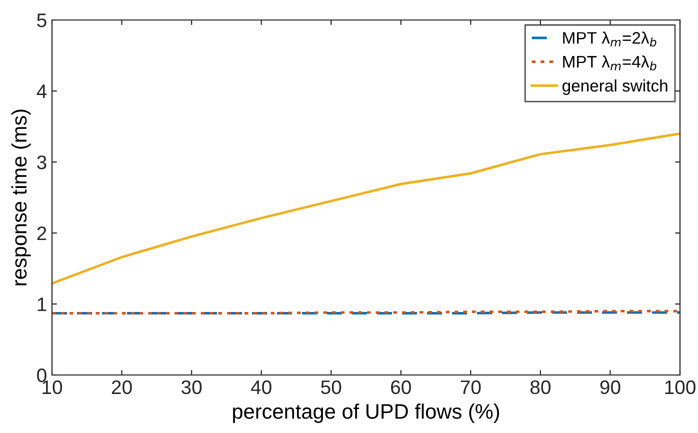 The image size is (698, 433). I want to click on y-tick-label: 1, so click(42, 305).